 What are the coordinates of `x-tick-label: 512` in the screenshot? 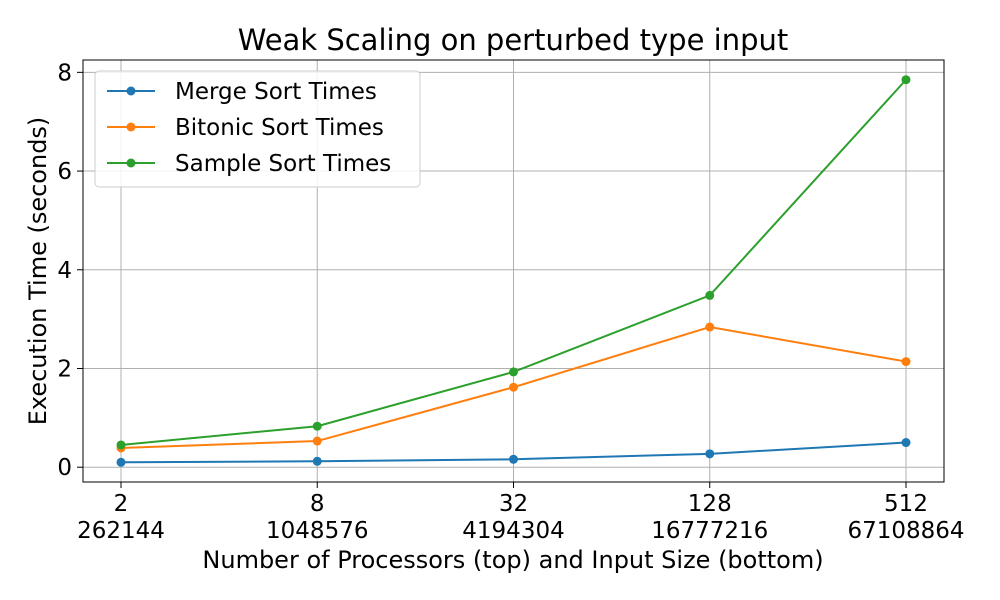 It's located at (906, 504).